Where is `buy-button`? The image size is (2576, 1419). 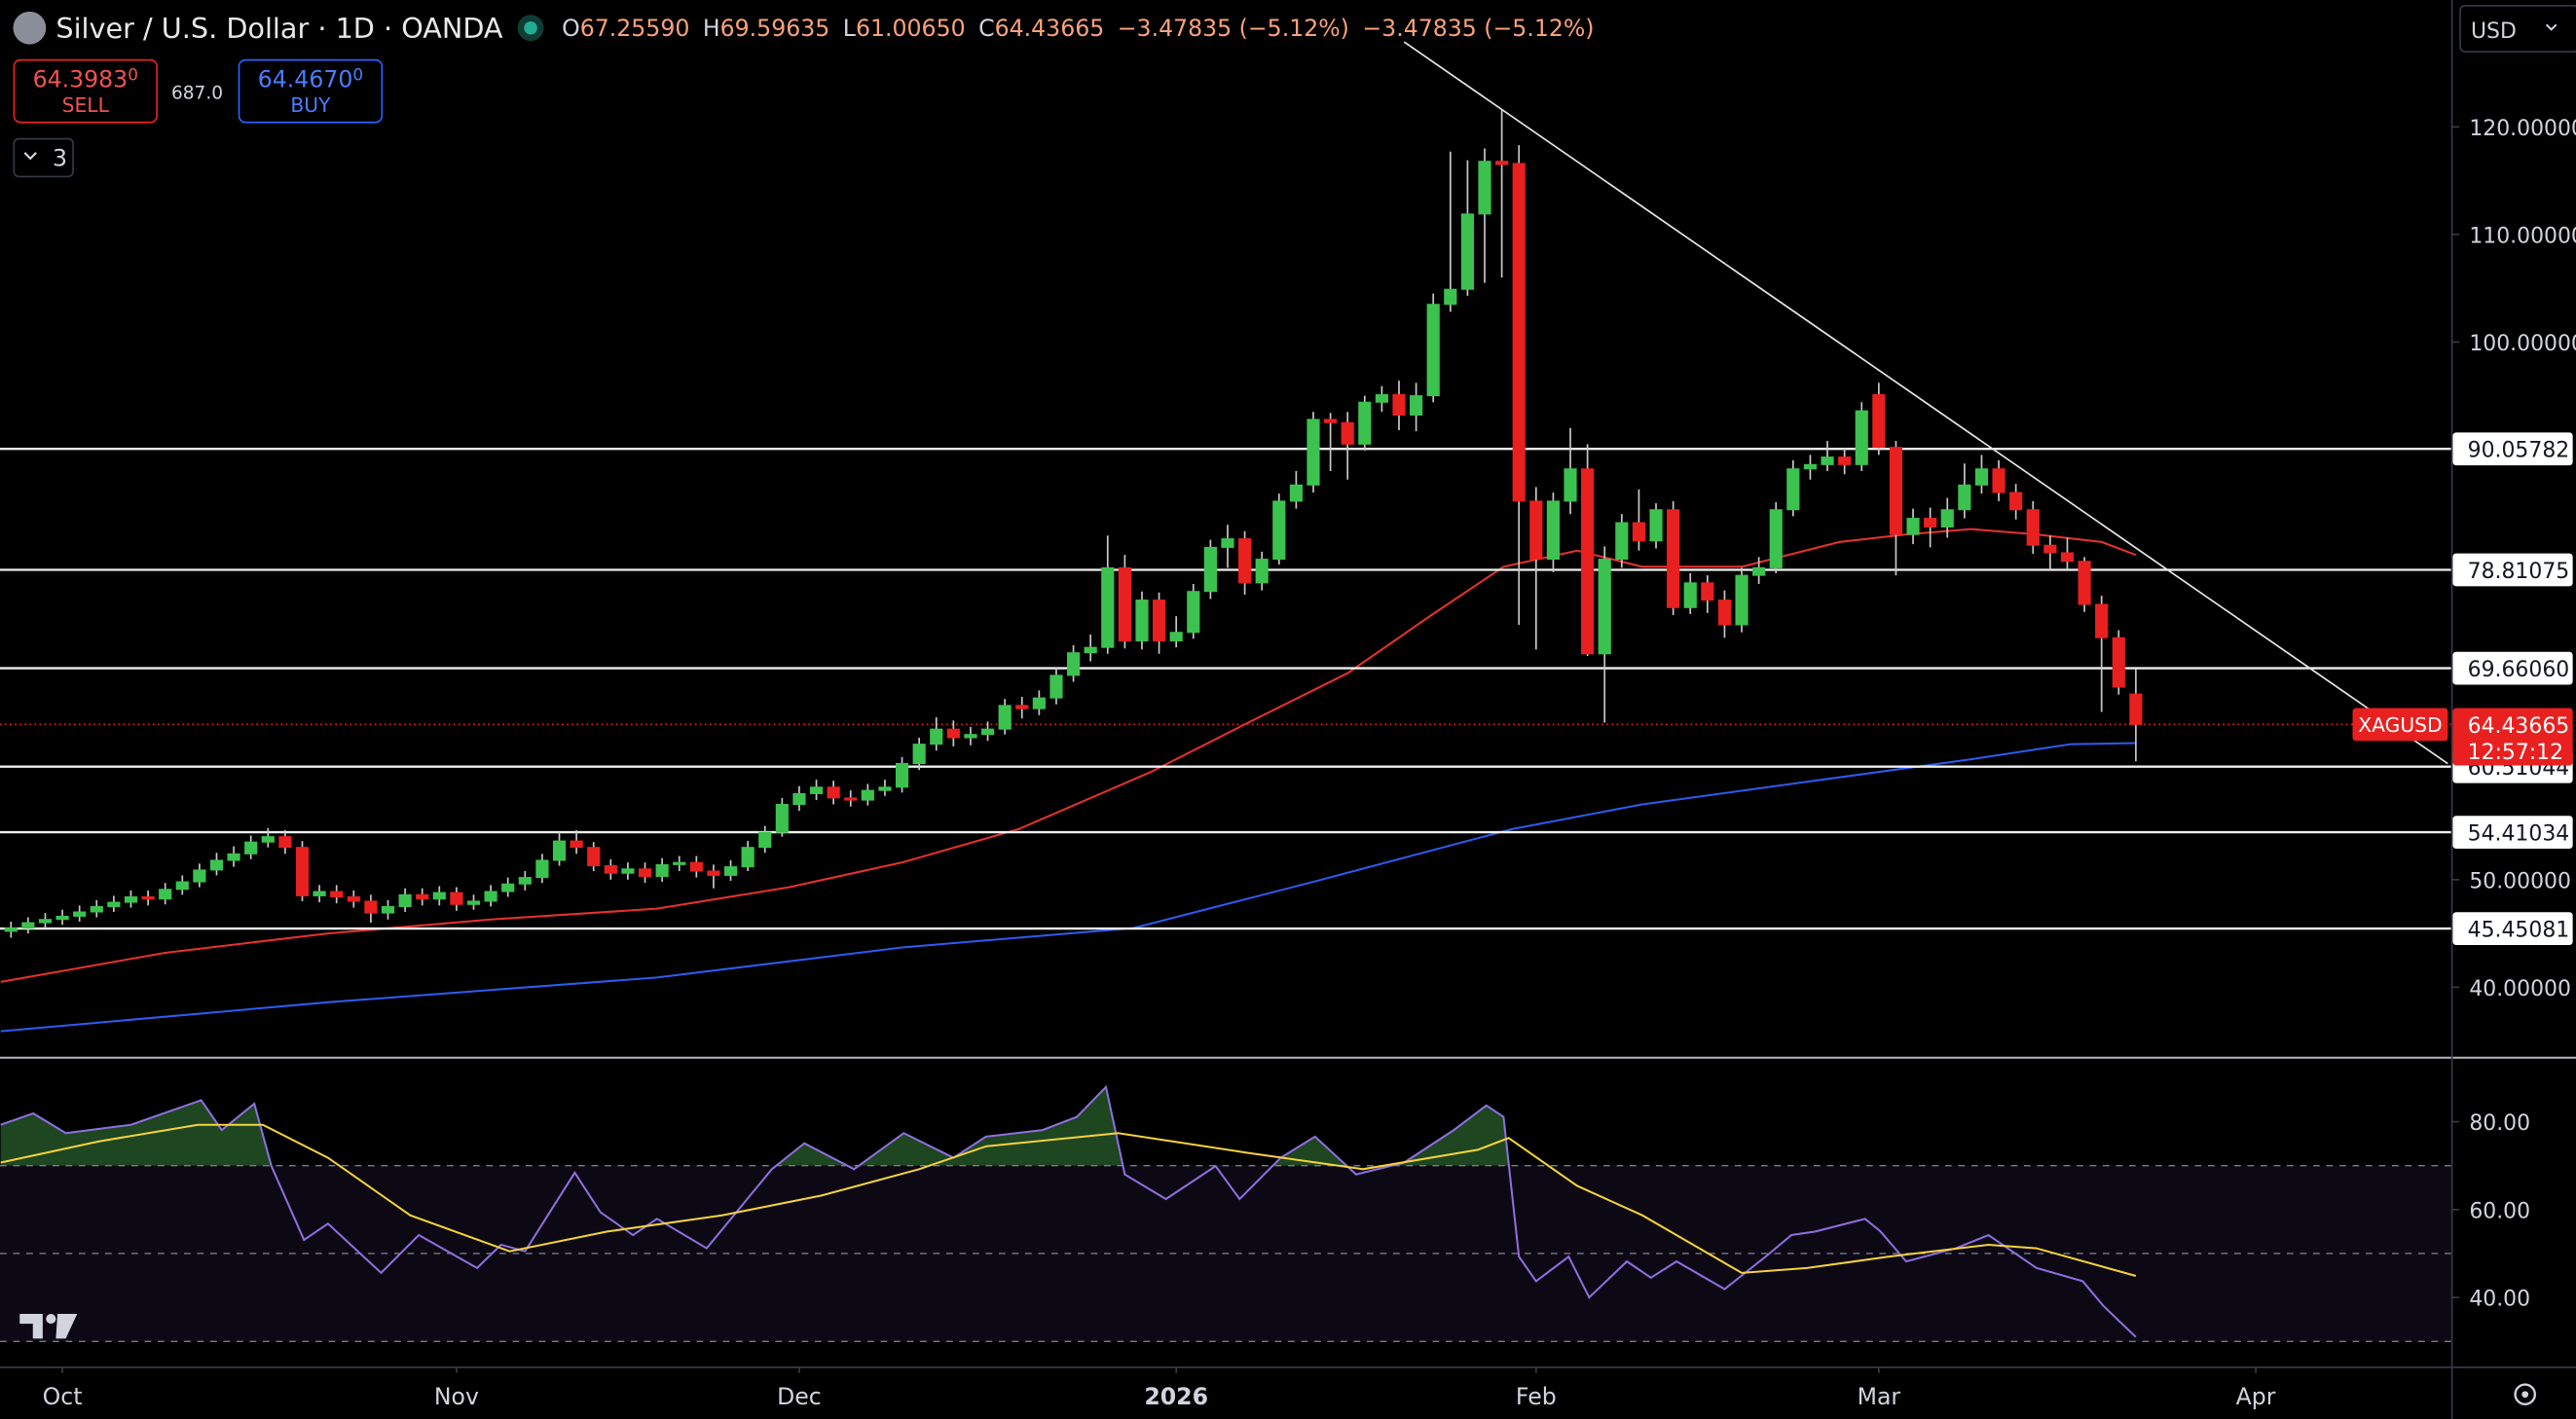
buy-button is located at coordinates (311, 91).